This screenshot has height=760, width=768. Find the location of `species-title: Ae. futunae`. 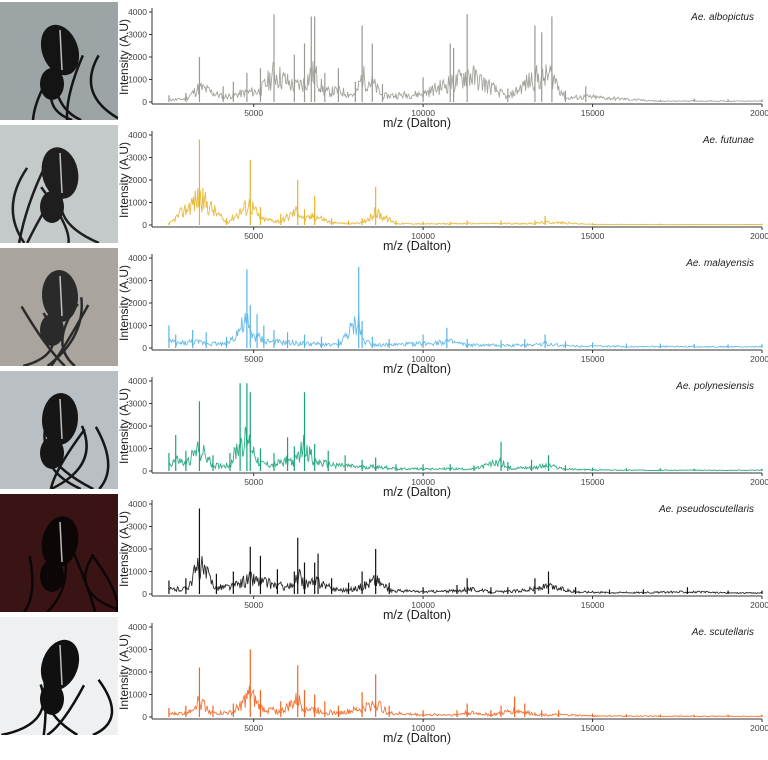

species-title: Ae. futunae is located at coordinates (728, 140).